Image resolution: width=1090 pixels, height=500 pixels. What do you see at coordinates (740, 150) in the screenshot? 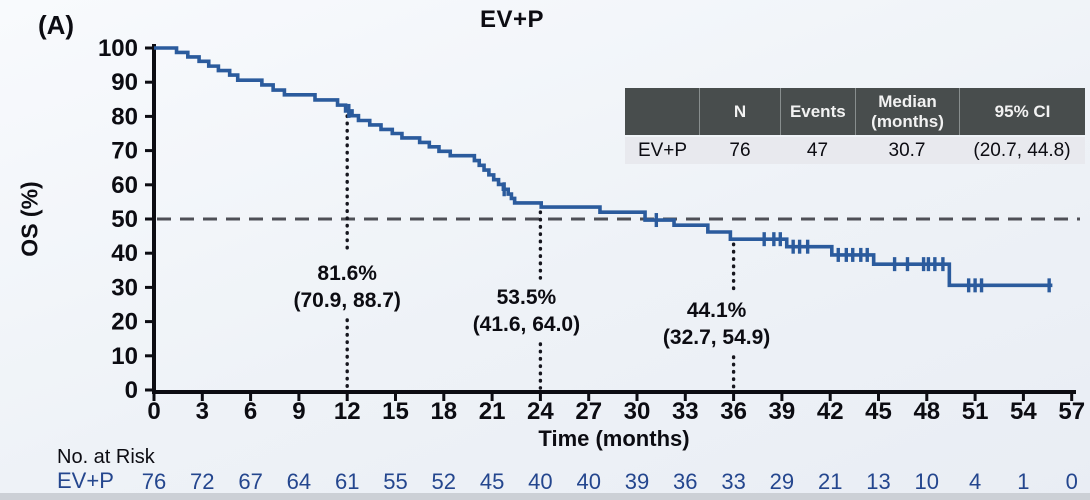
I see `info-table-value-n: 76` at bounding box center [740, 150].